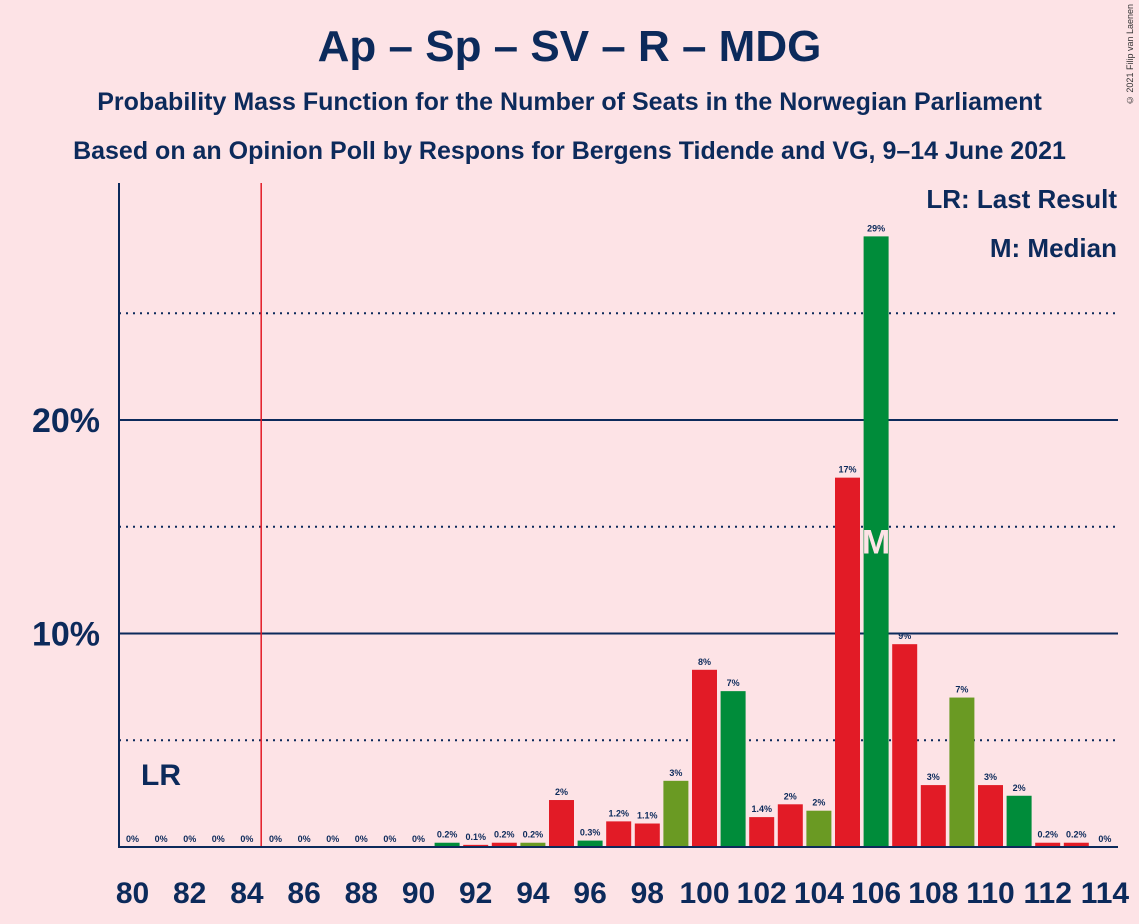 The height and width of the screenshot is (924, 1139). Describe the element at coordinates (933, 893) in the screenshot. I see `x-tick-label: 108` at that location.